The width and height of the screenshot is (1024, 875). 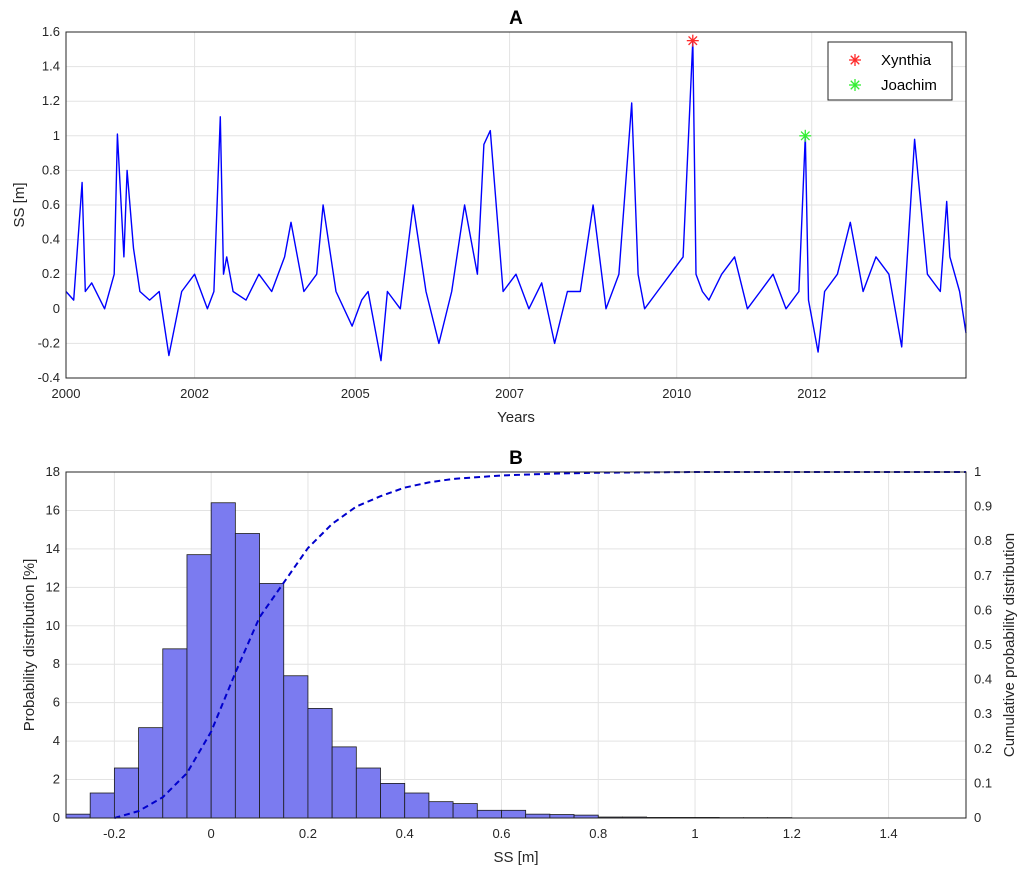 What do you see at coordinates (53, 509) in the screenshot?
I see `panel-b-y-tick-label: 16` at bounding box center [53, 509].